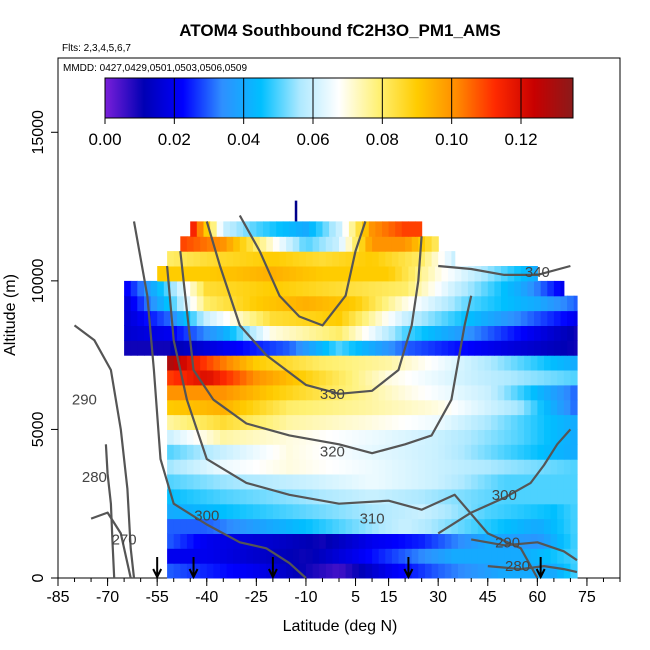  What do you see at coordinates (10, 315) in the screenshot?
I see `y-axis-label: Altitude (m)` at bounding box center [10, 315].